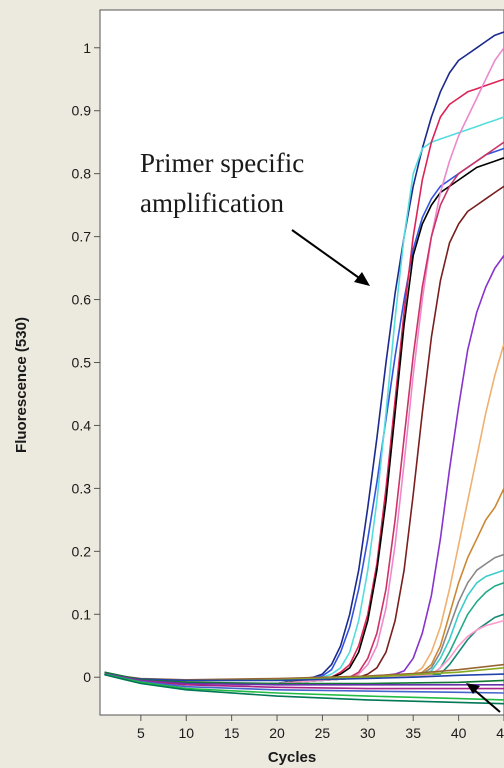 This screenshot has height=768, width=504. Describe the element at coordinates (500, 733) in the screenshot. I see `x-tick-label: 45` at that location.